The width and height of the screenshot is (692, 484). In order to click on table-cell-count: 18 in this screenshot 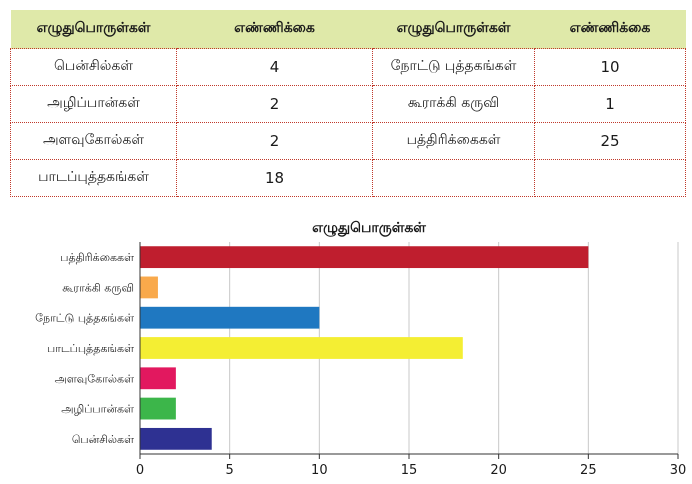, I will do `click(274, 178)`.